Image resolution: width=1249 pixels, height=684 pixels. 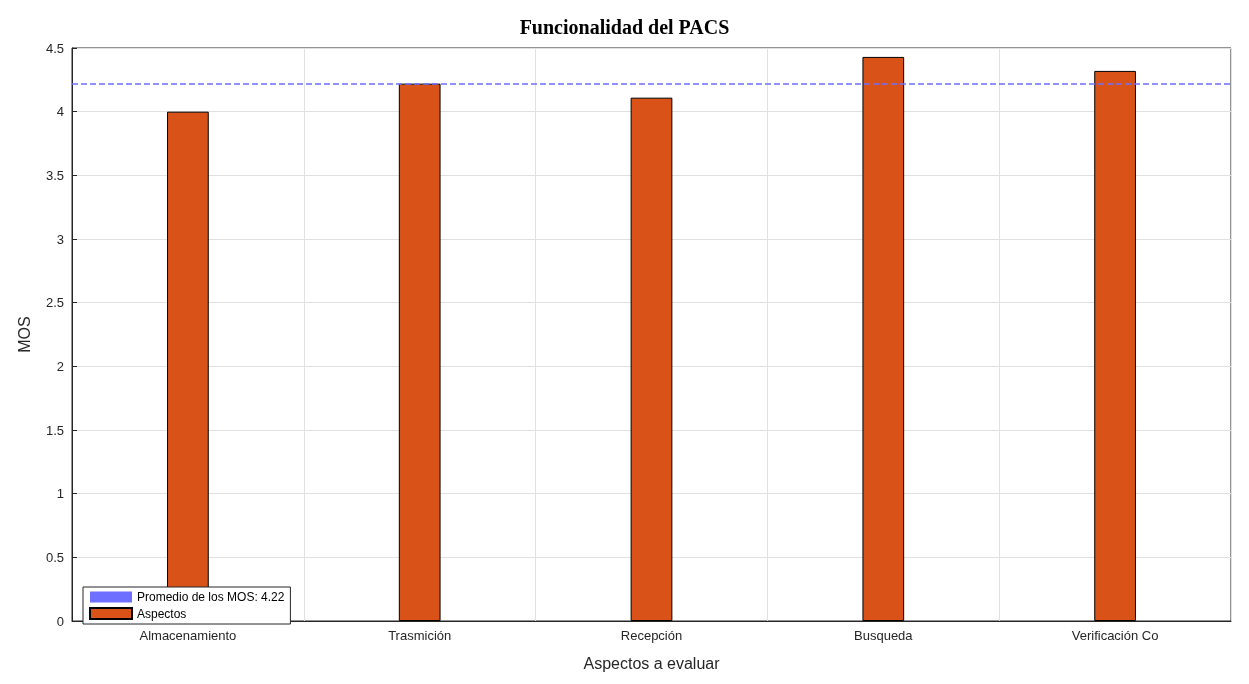 I want to click on y-tick-label: 4.5, so click(x=54, y=48).